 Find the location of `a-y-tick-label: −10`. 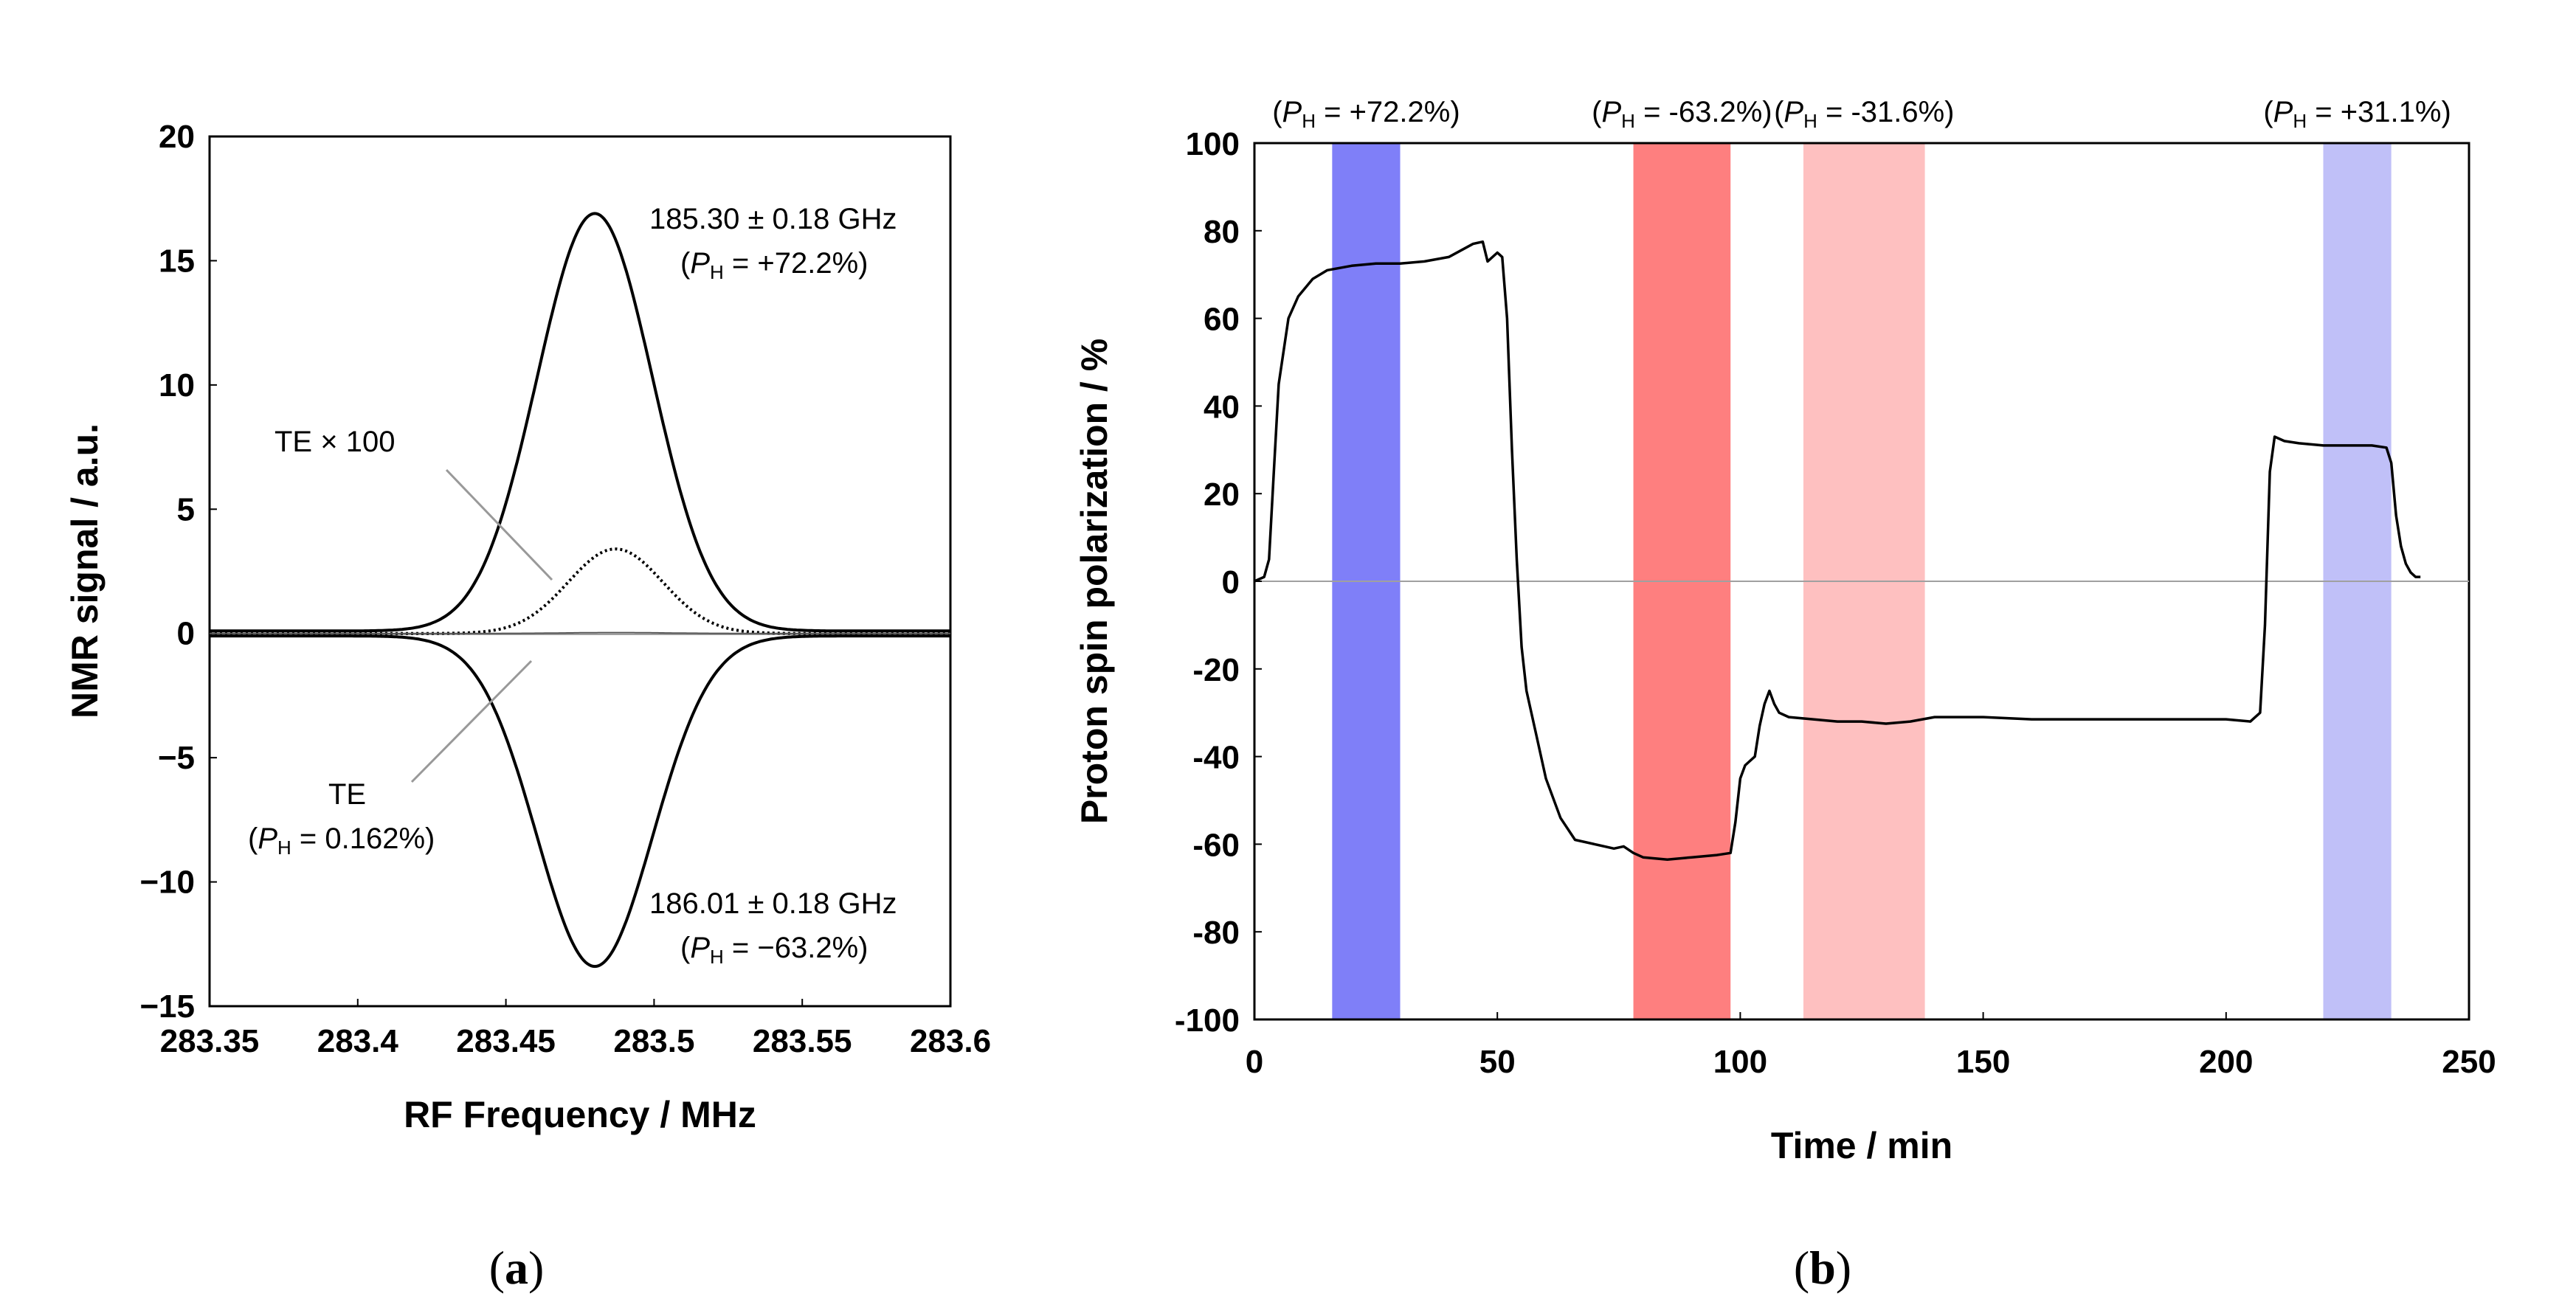

a-y-tick-label: −10 is located at coordinates (167, 883).